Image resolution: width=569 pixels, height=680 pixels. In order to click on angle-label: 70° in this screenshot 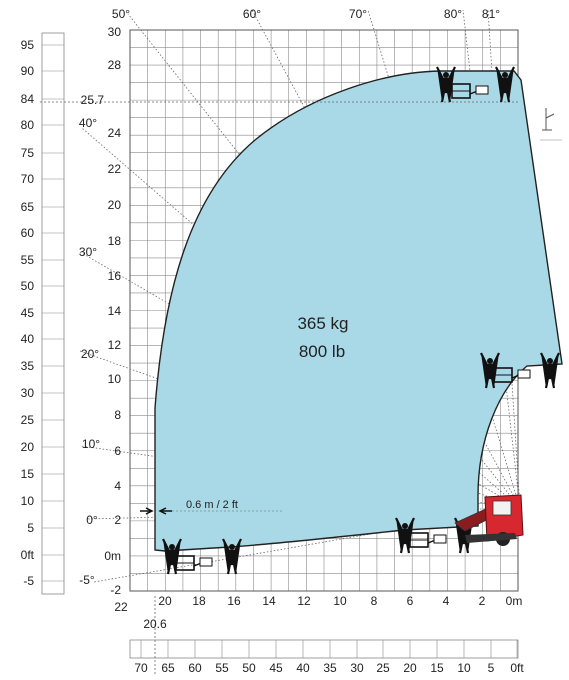, I will do `click(358, 14)`.